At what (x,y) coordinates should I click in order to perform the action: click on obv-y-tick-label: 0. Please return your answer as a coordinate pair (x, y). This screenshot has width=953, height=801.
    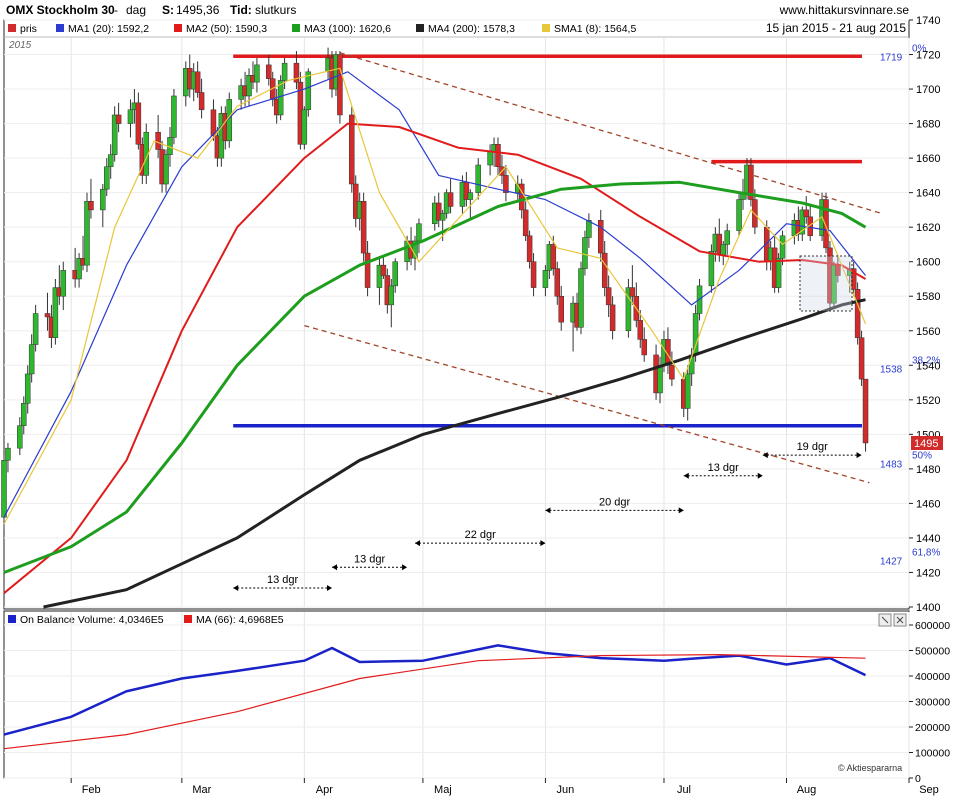
    Looking at the image, I should click on (918, 779).